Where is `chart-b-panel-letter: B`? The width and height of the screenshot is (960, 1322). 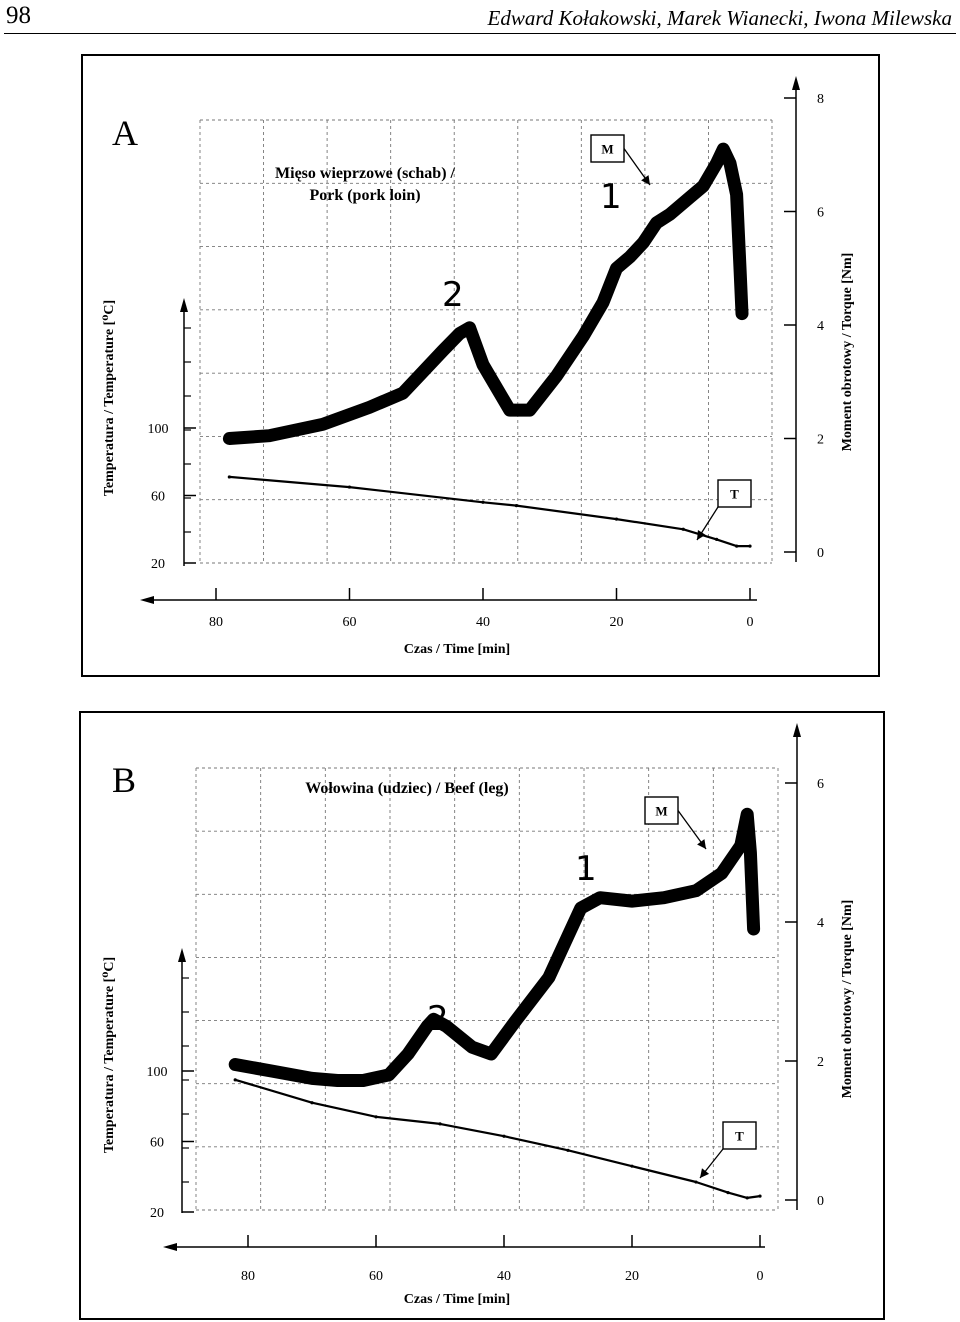
chart-b-panel-letter: B is located at coordinates (124, 780).